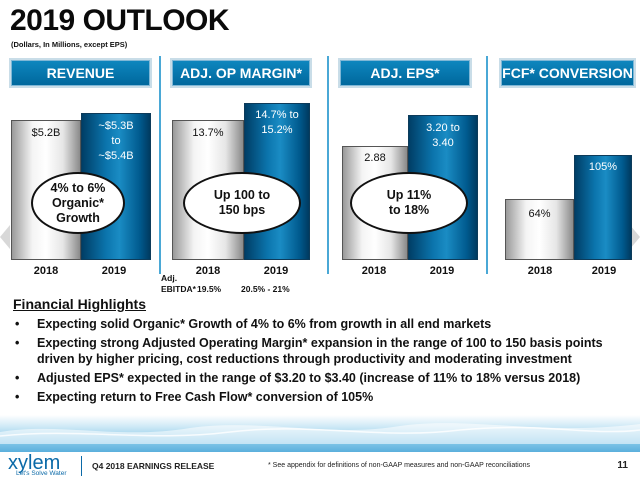 The image size is (640, 479). What do you see at coordinates (443, 135) in the screenshot?
I see `eps-value-2019: 3.20 to 3.40` at bounding box center [443, 135].